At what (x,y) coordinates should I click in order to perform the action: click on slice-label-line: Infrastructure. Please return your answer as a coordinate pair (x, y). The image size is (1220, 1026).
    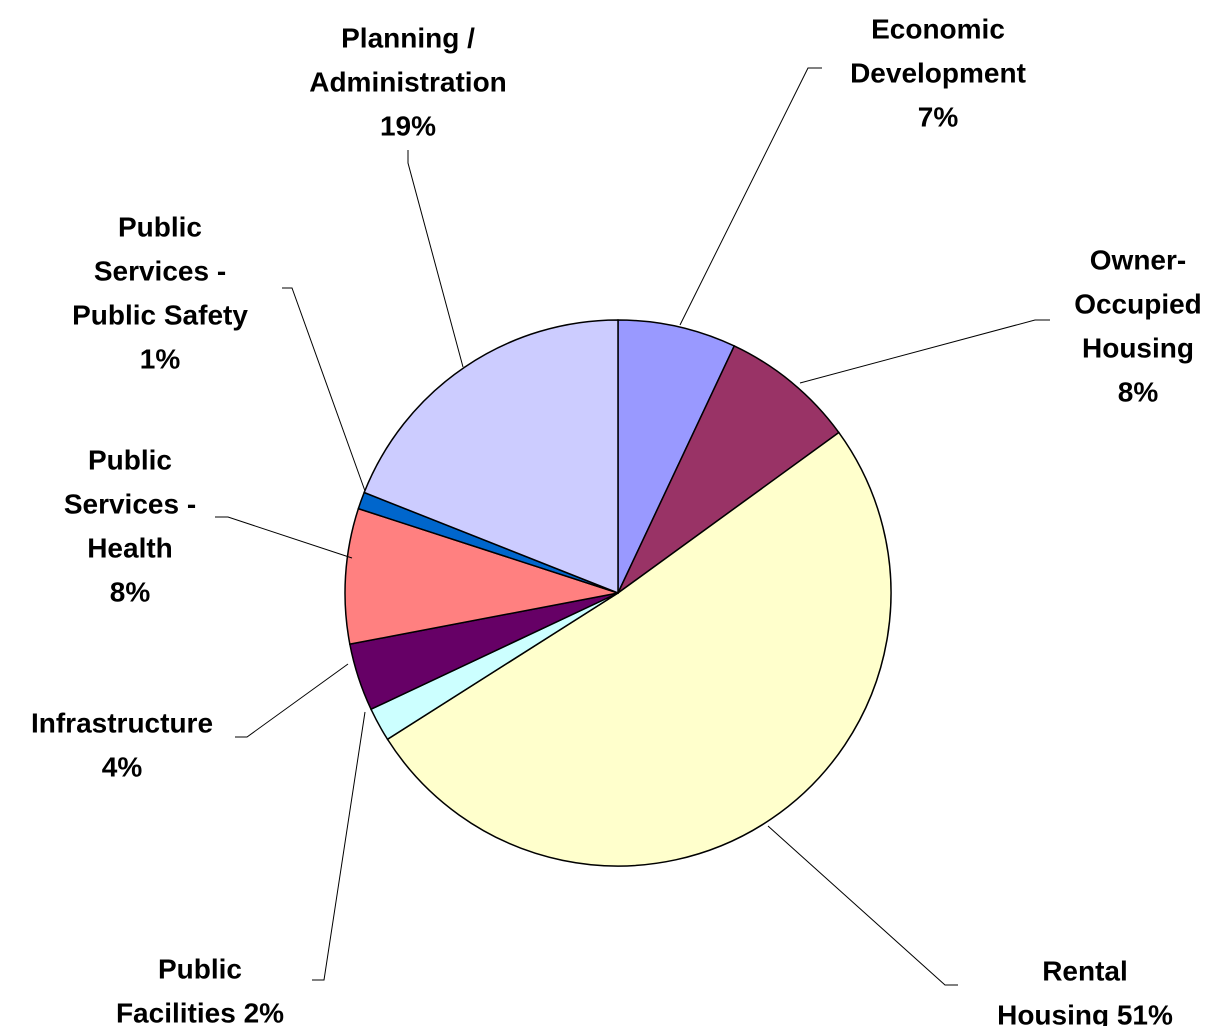
    Looking at the image, I should click on (122, 722).